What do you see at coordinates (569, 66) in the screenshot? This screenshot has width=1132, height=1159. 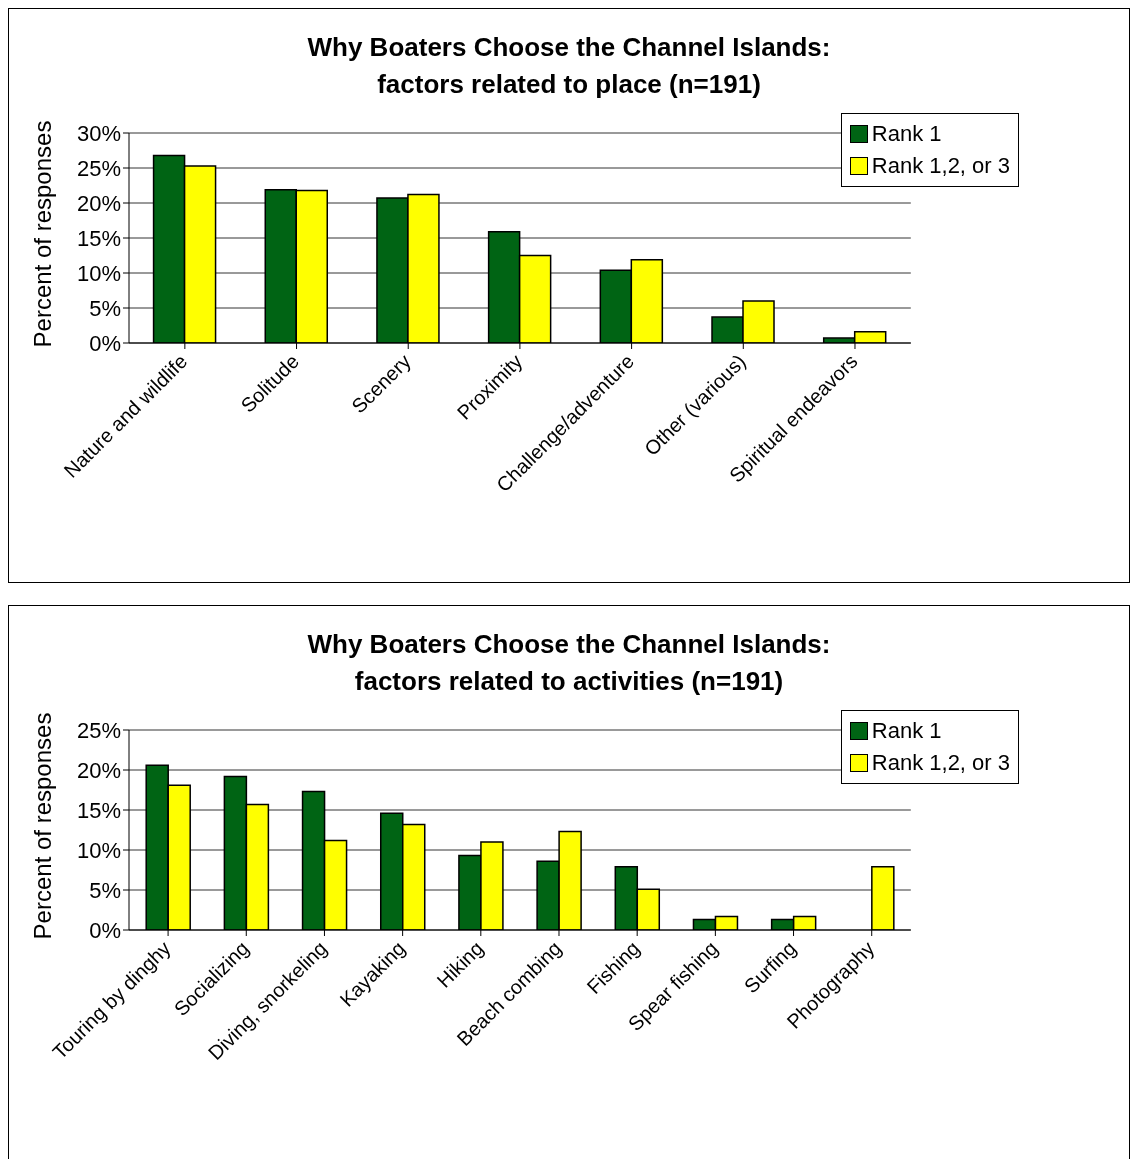 I see `chart-title: Why Boaters Choose the Channel Islands: factors related to place (n=191)` at bounding box center [569, 66].